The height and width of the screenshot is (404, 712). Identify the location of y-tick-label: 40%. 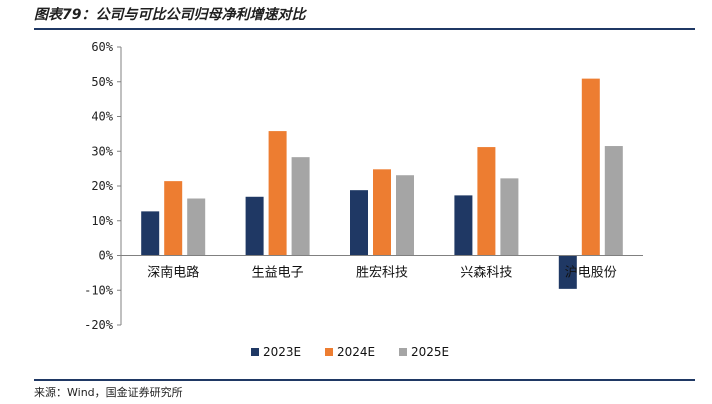
(102, 117).